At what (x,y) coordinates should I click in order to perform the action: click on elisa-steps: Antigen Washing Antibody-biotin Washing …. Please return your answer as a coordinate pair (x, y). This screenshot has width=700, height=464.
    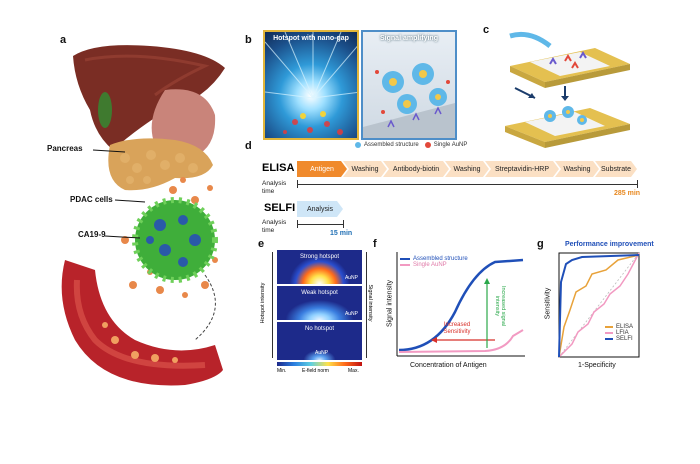
    Looking at the image, I should click on (467, 169).